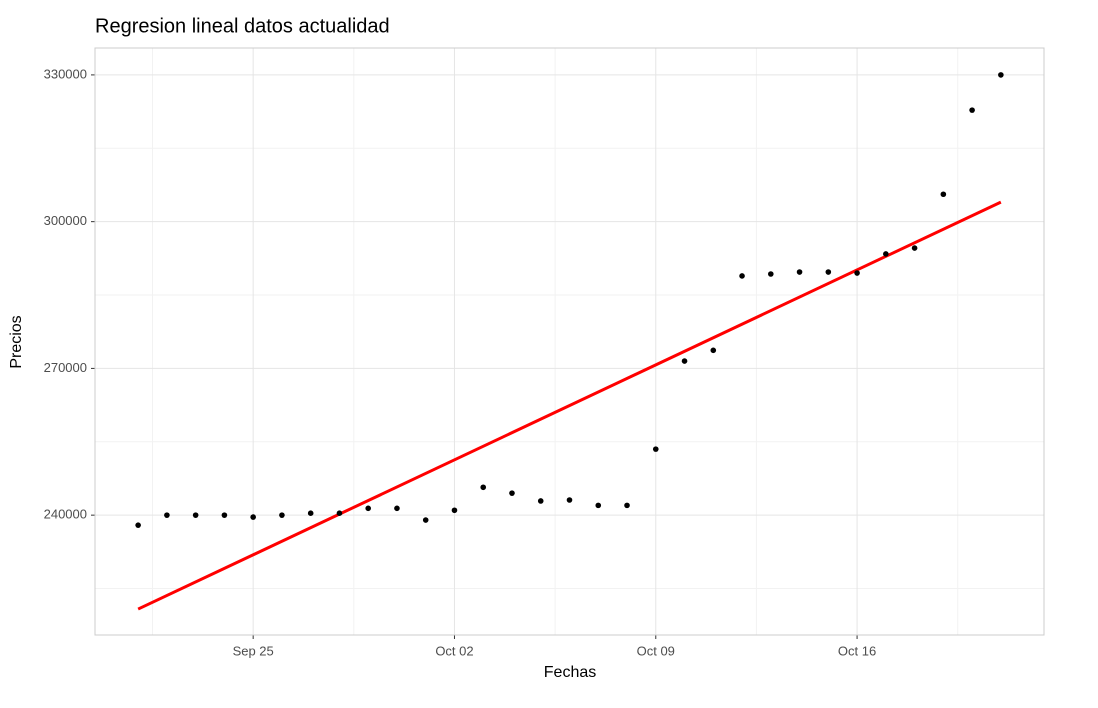 This screenshot has height=708, width=1098. What do you see at coordinates (242, 26) in the screenshot?
I see `chart-title: Regresion lineal datos actualidad` at bounding box center [242, 26].